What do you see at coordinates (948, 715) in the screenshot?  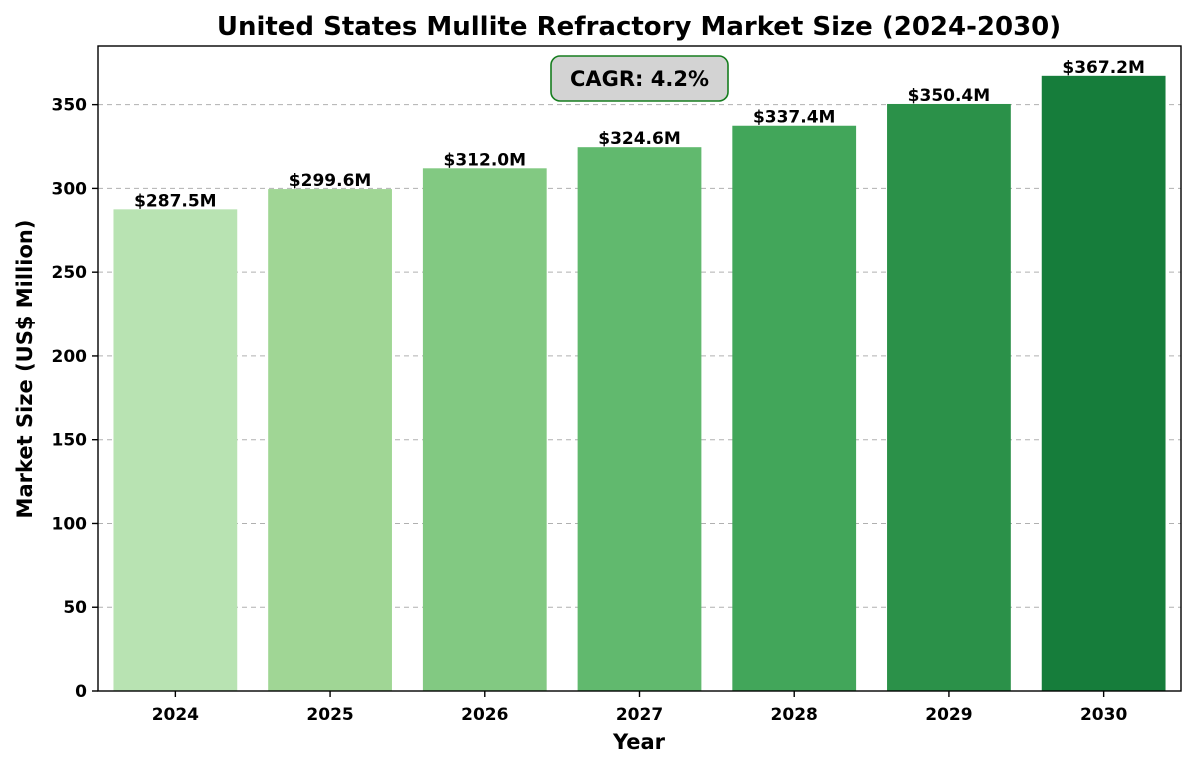 I see `x-tick-label-2029: 2029` at bounding box center [948, 715].